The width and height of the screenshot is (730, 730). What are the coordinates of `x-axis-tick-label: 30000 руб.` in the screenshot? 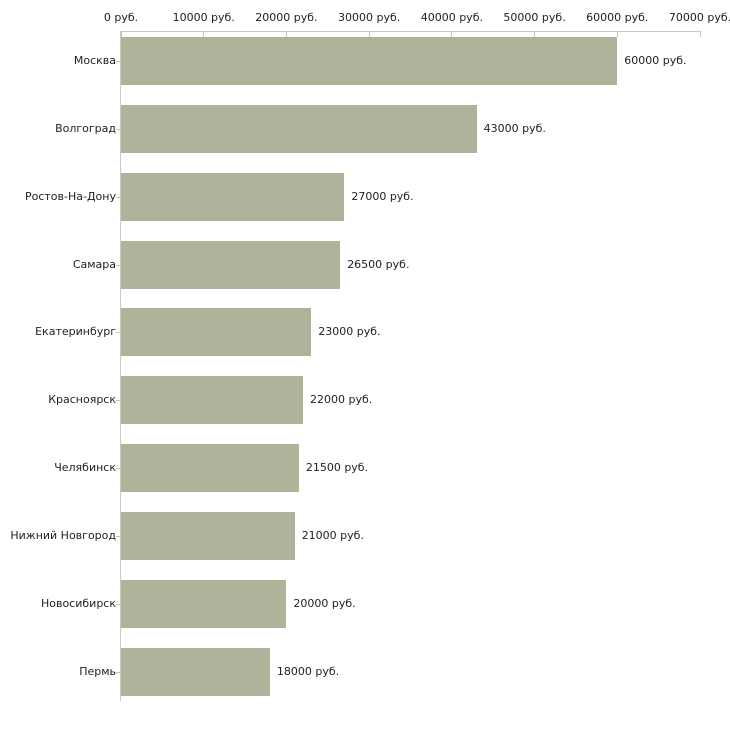 It's located at (369, 17).